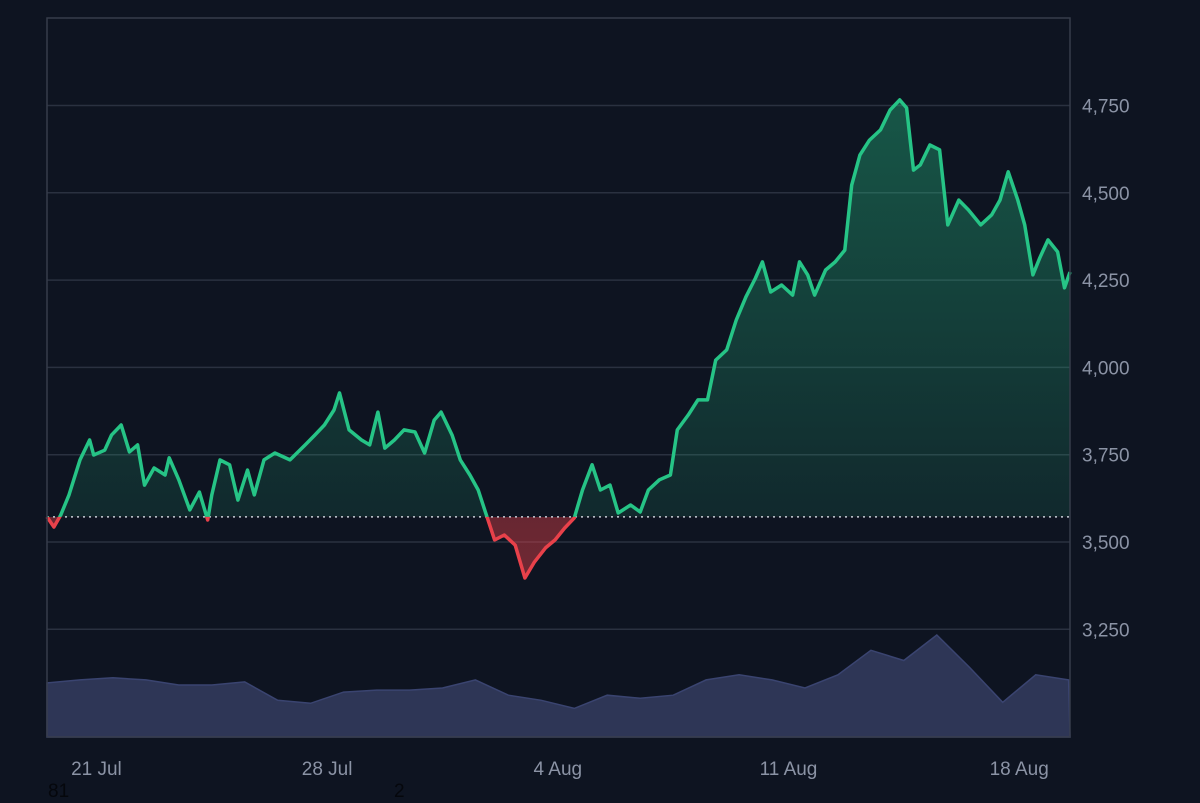 This screenshot has height=803, width=1200. Describe the element at coordinates (1106, 456) in the screenshot. I see `y-tick-label: 3,750` at that location.